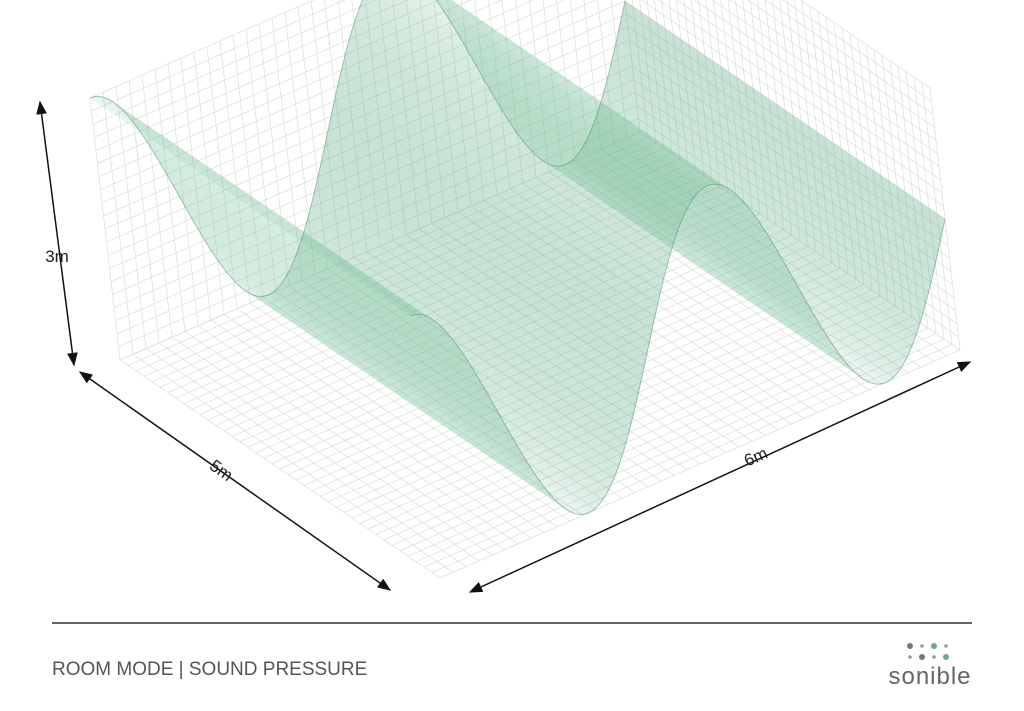 This screenshot has height=711, width=1024. Describe the element at coordinates (929, 676) in the screenshot. I see `logo: sonible` at that location.